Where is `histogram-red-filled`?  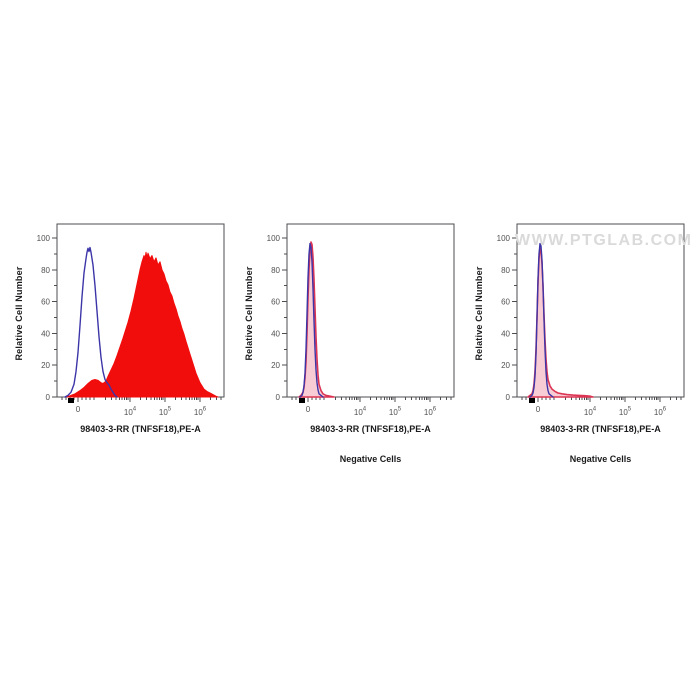 histogram-red-filled is located at coordinates (142, 324).